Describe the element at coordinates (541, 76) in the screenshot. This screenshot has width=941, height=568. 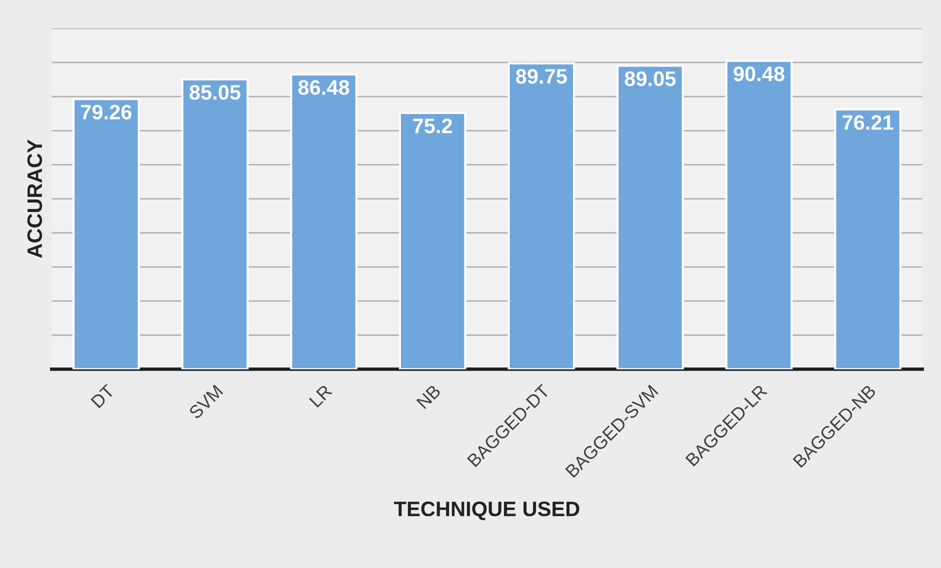
I see `data-label: 89.75` at that location.